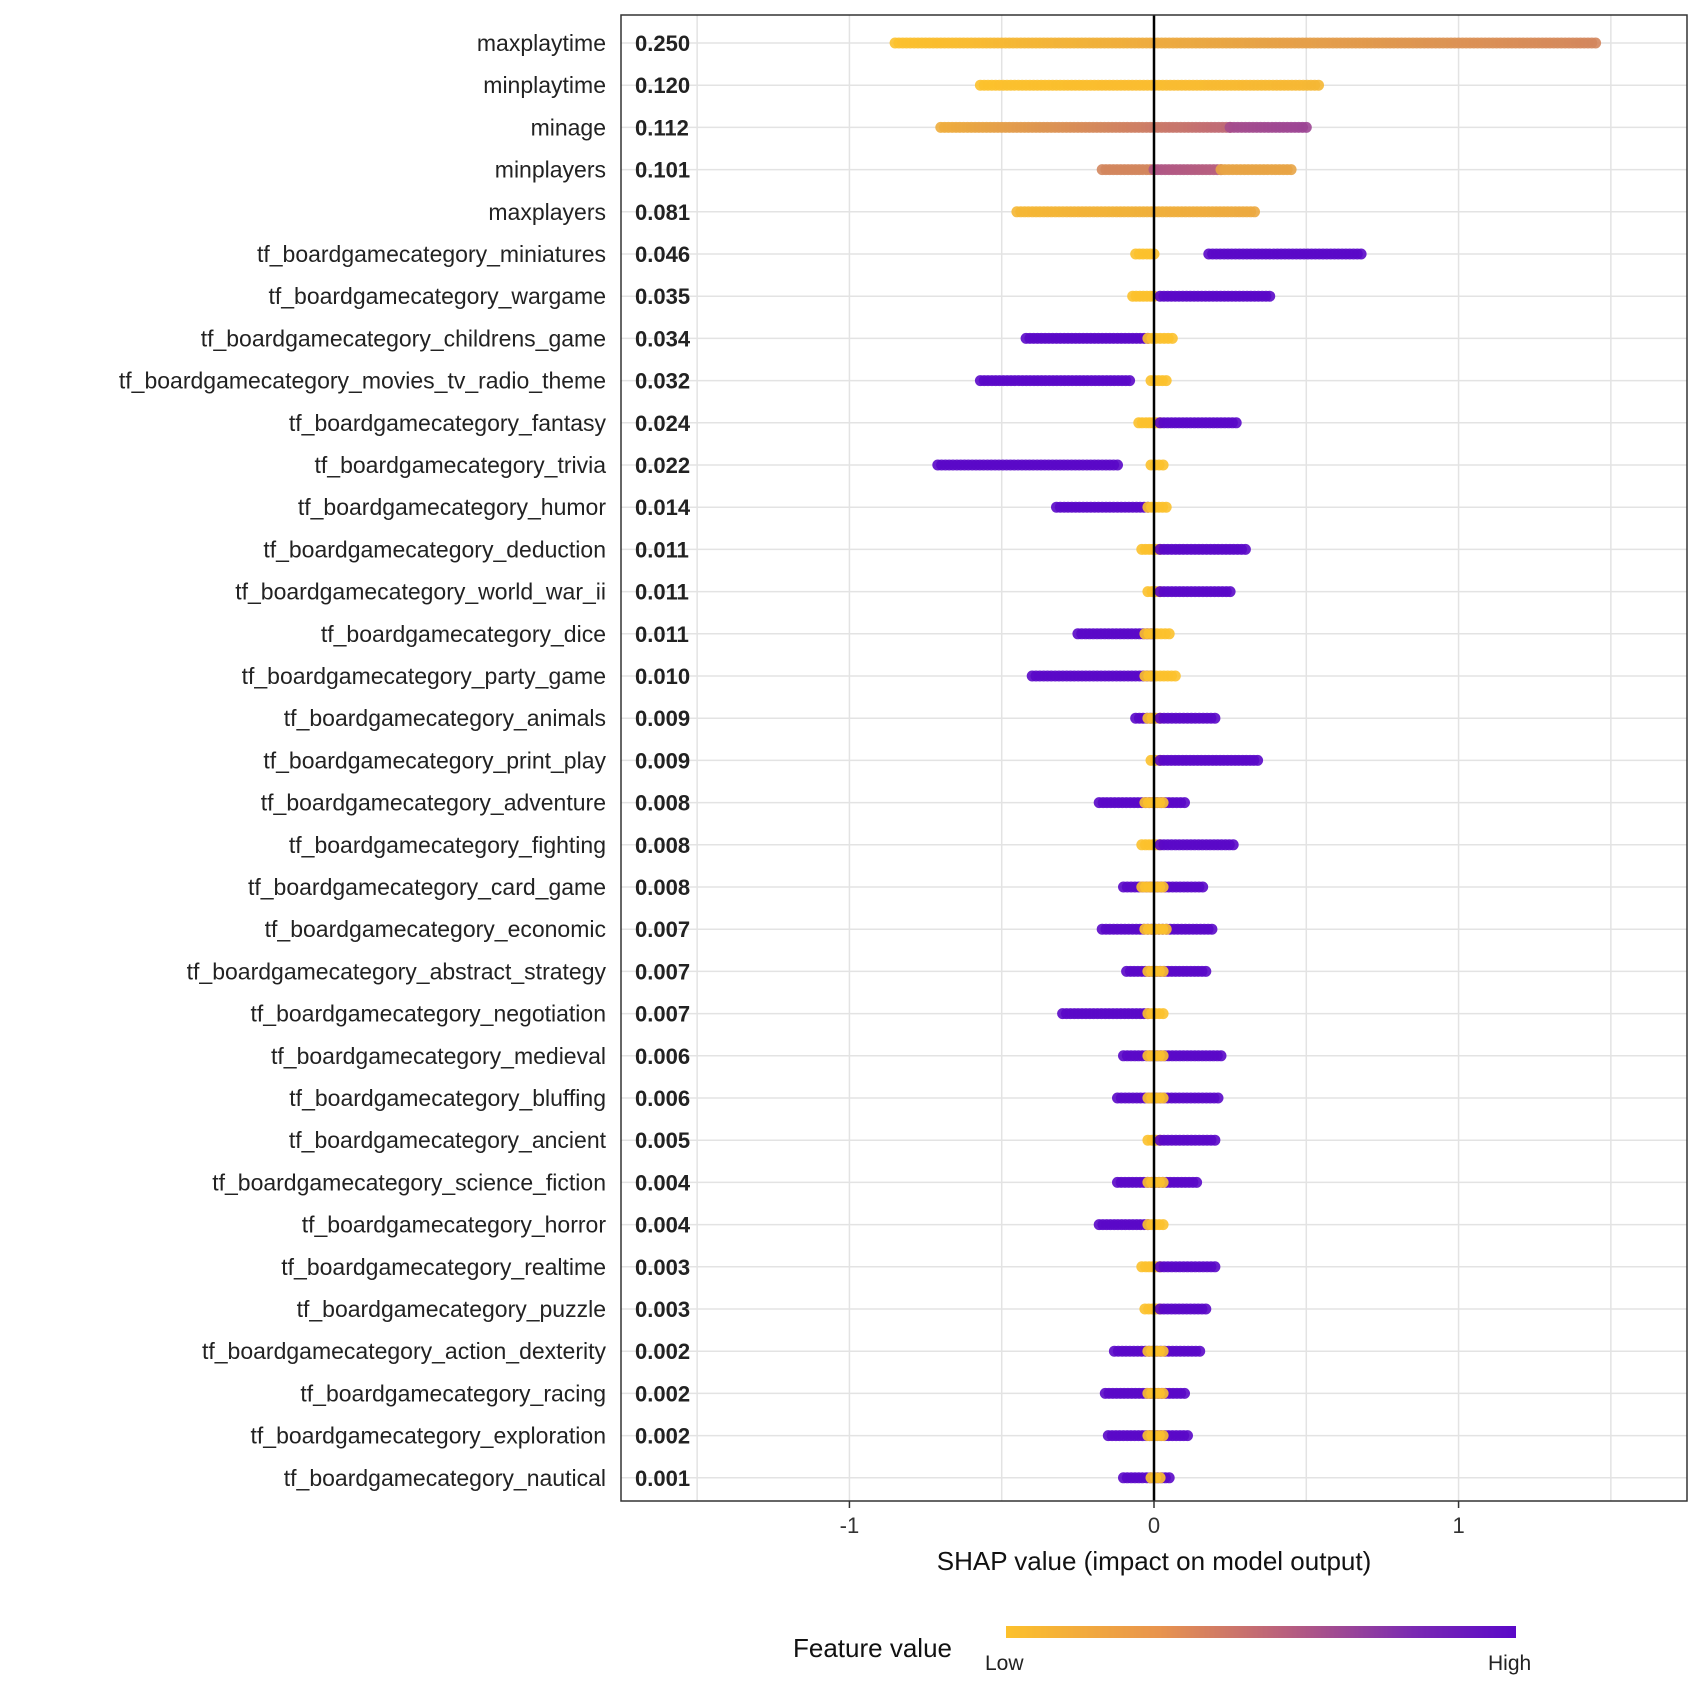  I want to click on strip-maxplayers, so click(1135, 212).